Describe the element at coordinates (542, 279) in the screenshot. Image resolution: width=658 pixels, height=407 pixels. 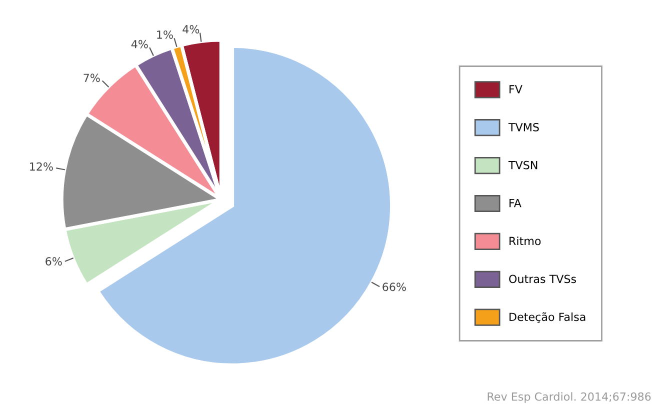
I see `legend-label: Outras TVSs` at that location.